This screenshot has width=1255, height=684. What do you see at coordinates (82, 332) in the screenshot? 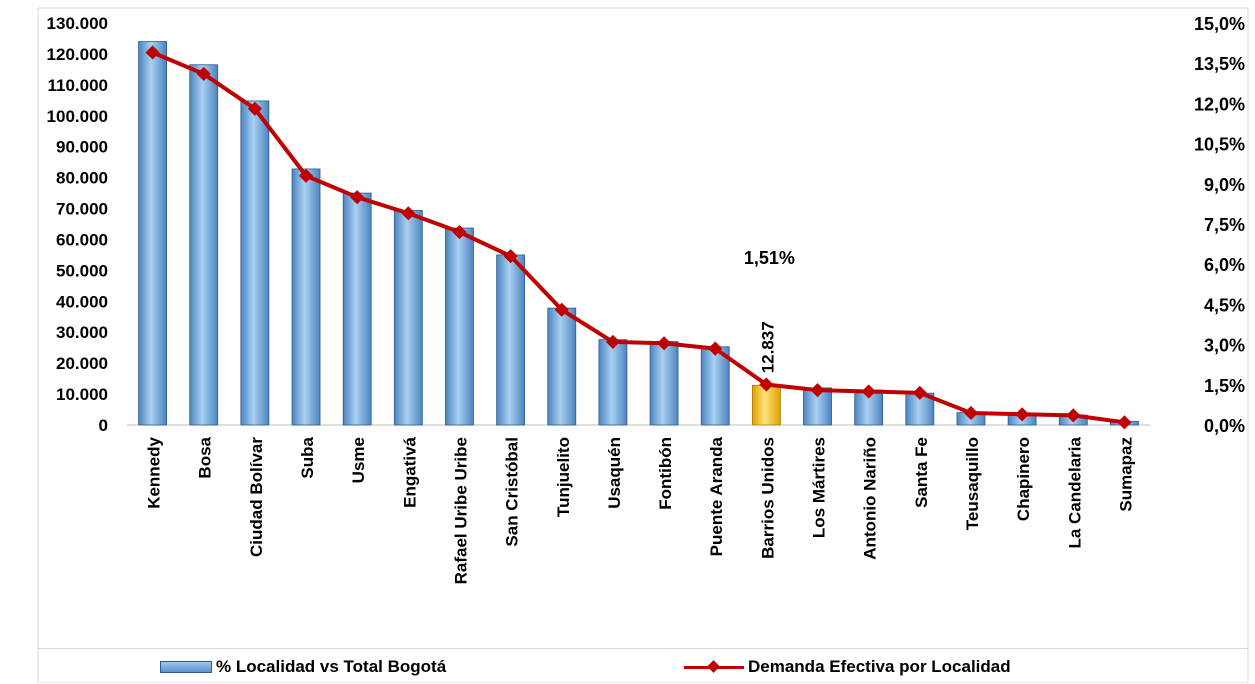
I see `y-left-tick-label: 30.000` at bounding box center [82, 332].